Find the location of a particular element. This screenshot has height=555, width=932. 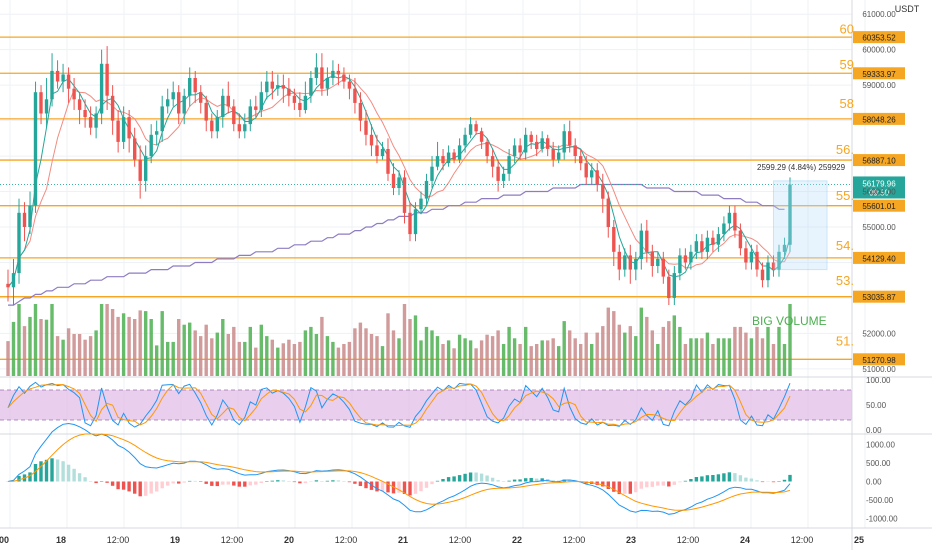

big-price-label: 56. is located at coordinates (845, 149).